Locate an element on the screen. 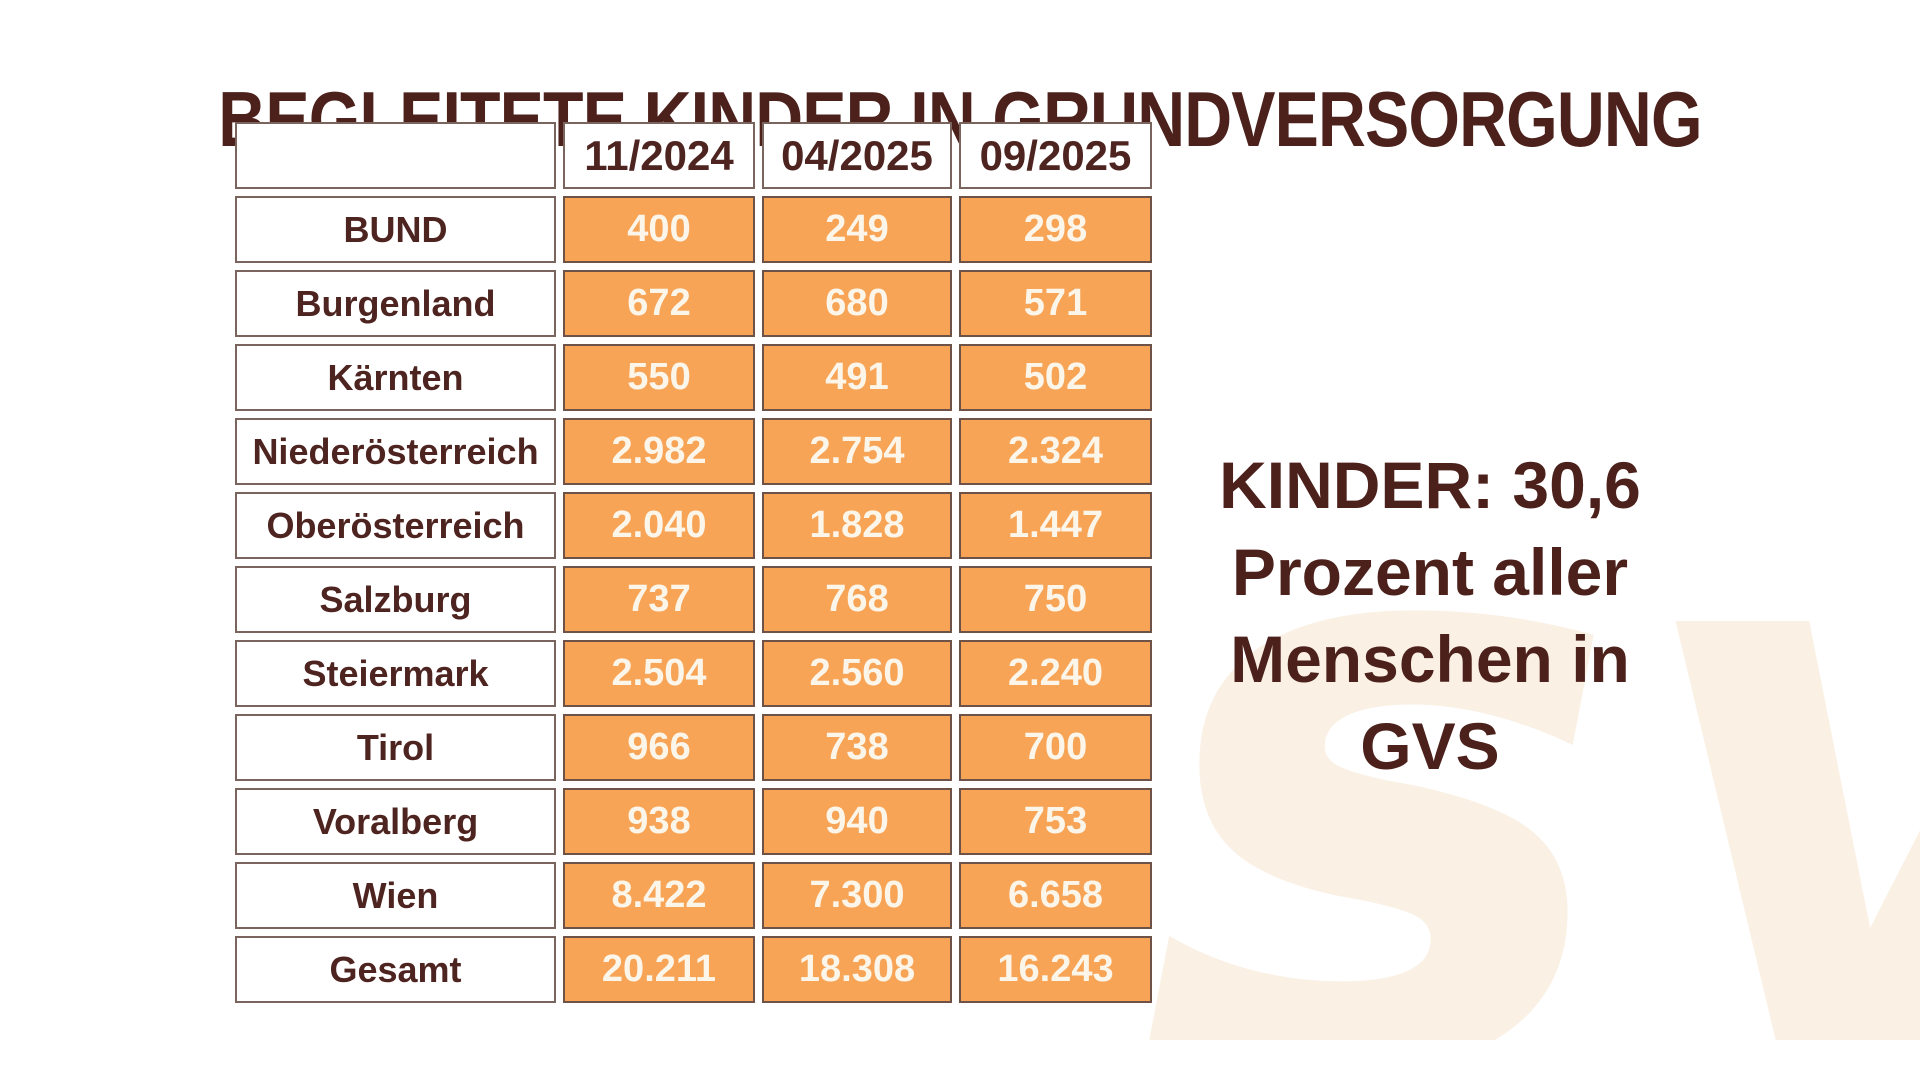 This screenshot has width=1920, height=1080. value-cell: 550 is located at coordinates (659, 377).